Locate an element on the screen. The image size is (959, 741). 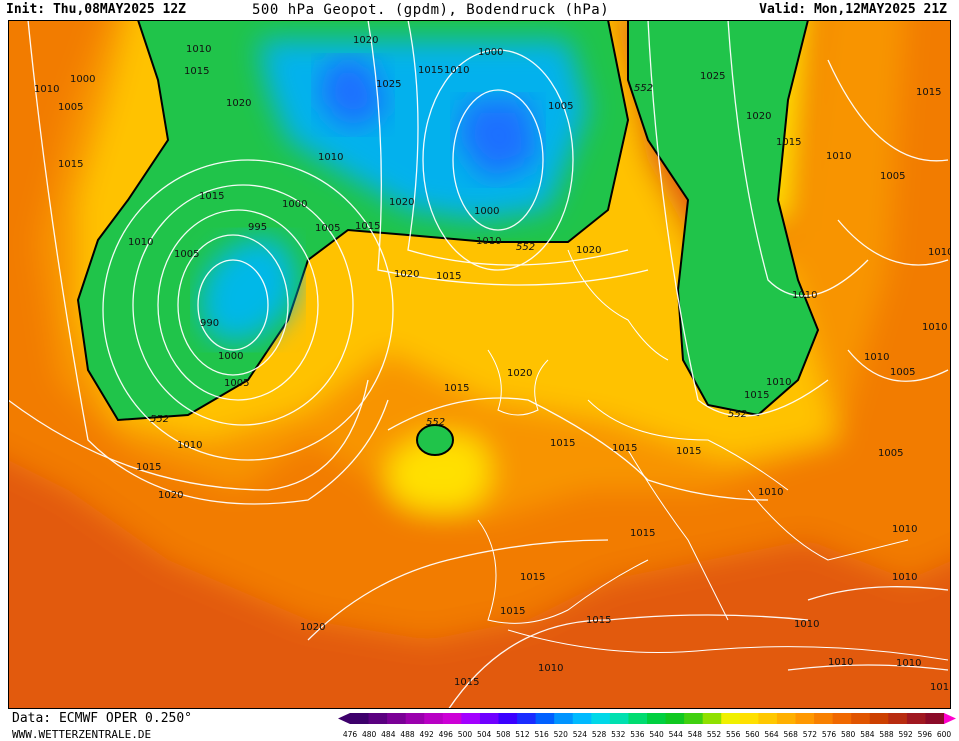
scale-tick-label: 552 is located at coordinates (714, 734).